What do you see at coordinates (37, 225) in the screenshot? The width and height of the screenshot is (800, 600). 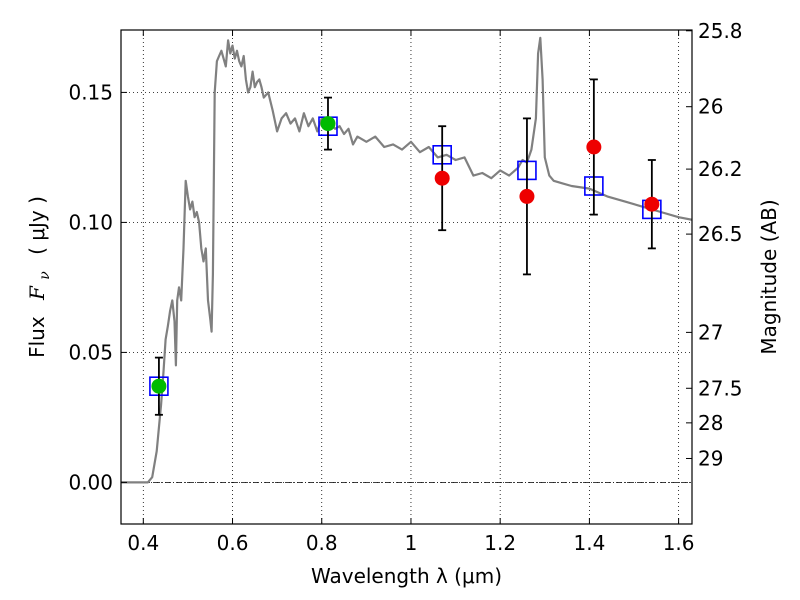 I see `y-axis-label-unit: ( μJy )` at bounding box center [37, 225].